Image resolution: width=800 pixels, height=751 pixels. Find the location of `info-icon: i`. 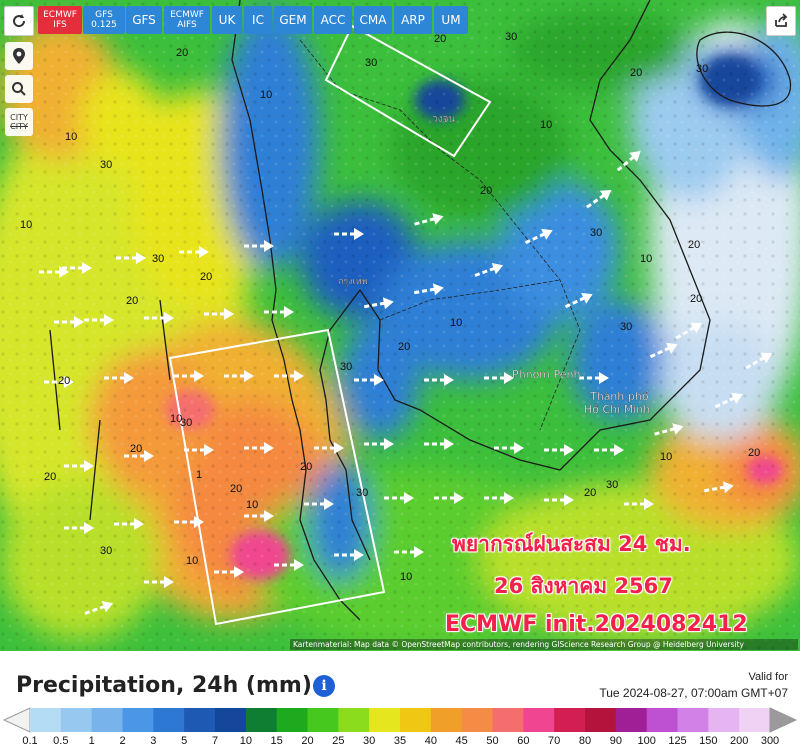

info-icon: i is located at coordinates (324, 686).